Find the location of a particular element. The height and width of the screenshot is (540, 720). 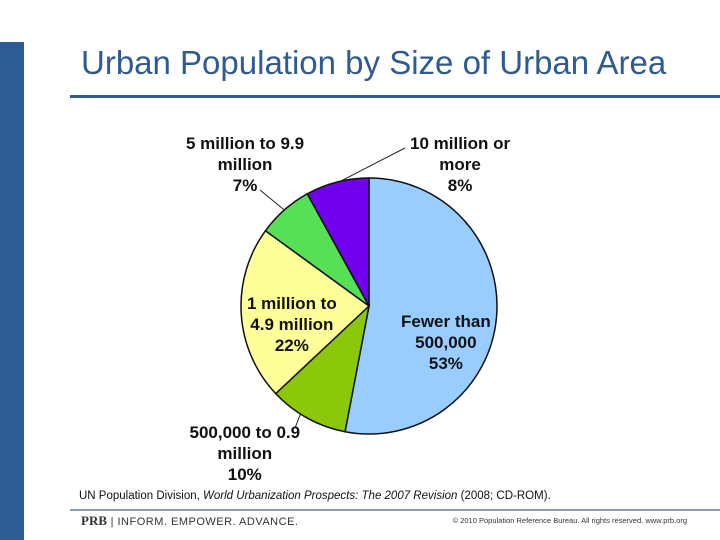

slice-label-line: 53% is located at coordinates (445, 363).